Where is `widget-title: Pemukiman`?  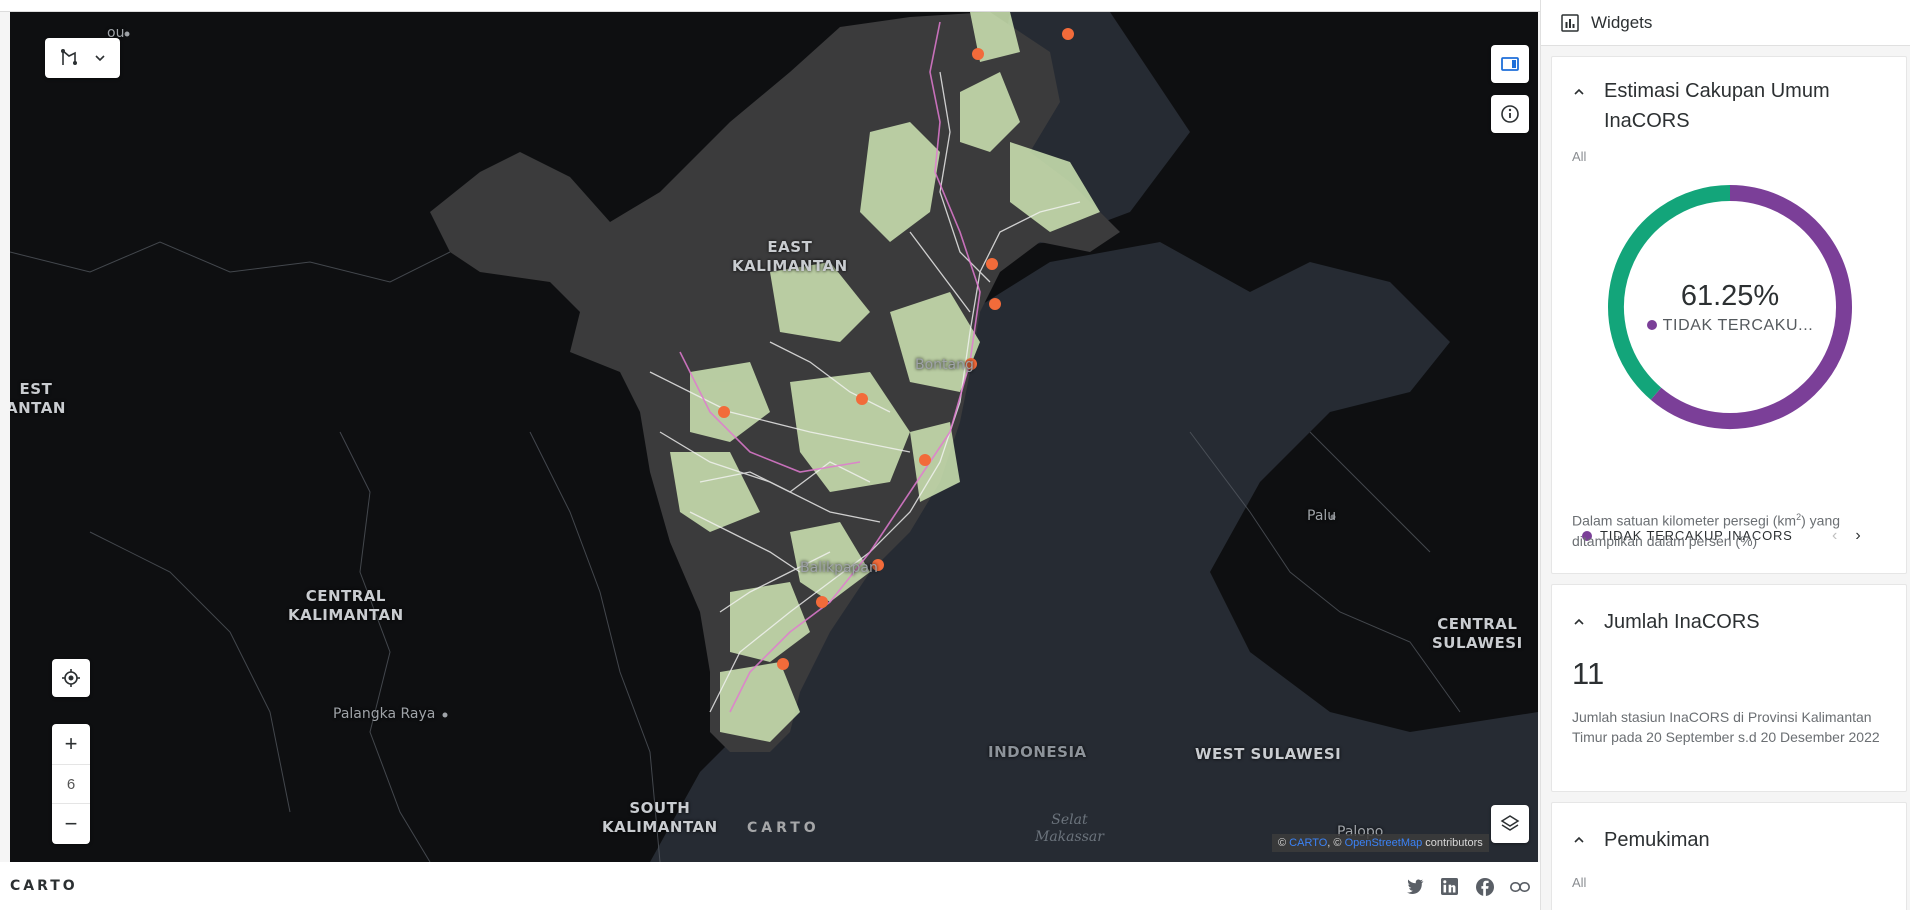 widget-title: Pemukiman is located at coordinates (1657, 840).